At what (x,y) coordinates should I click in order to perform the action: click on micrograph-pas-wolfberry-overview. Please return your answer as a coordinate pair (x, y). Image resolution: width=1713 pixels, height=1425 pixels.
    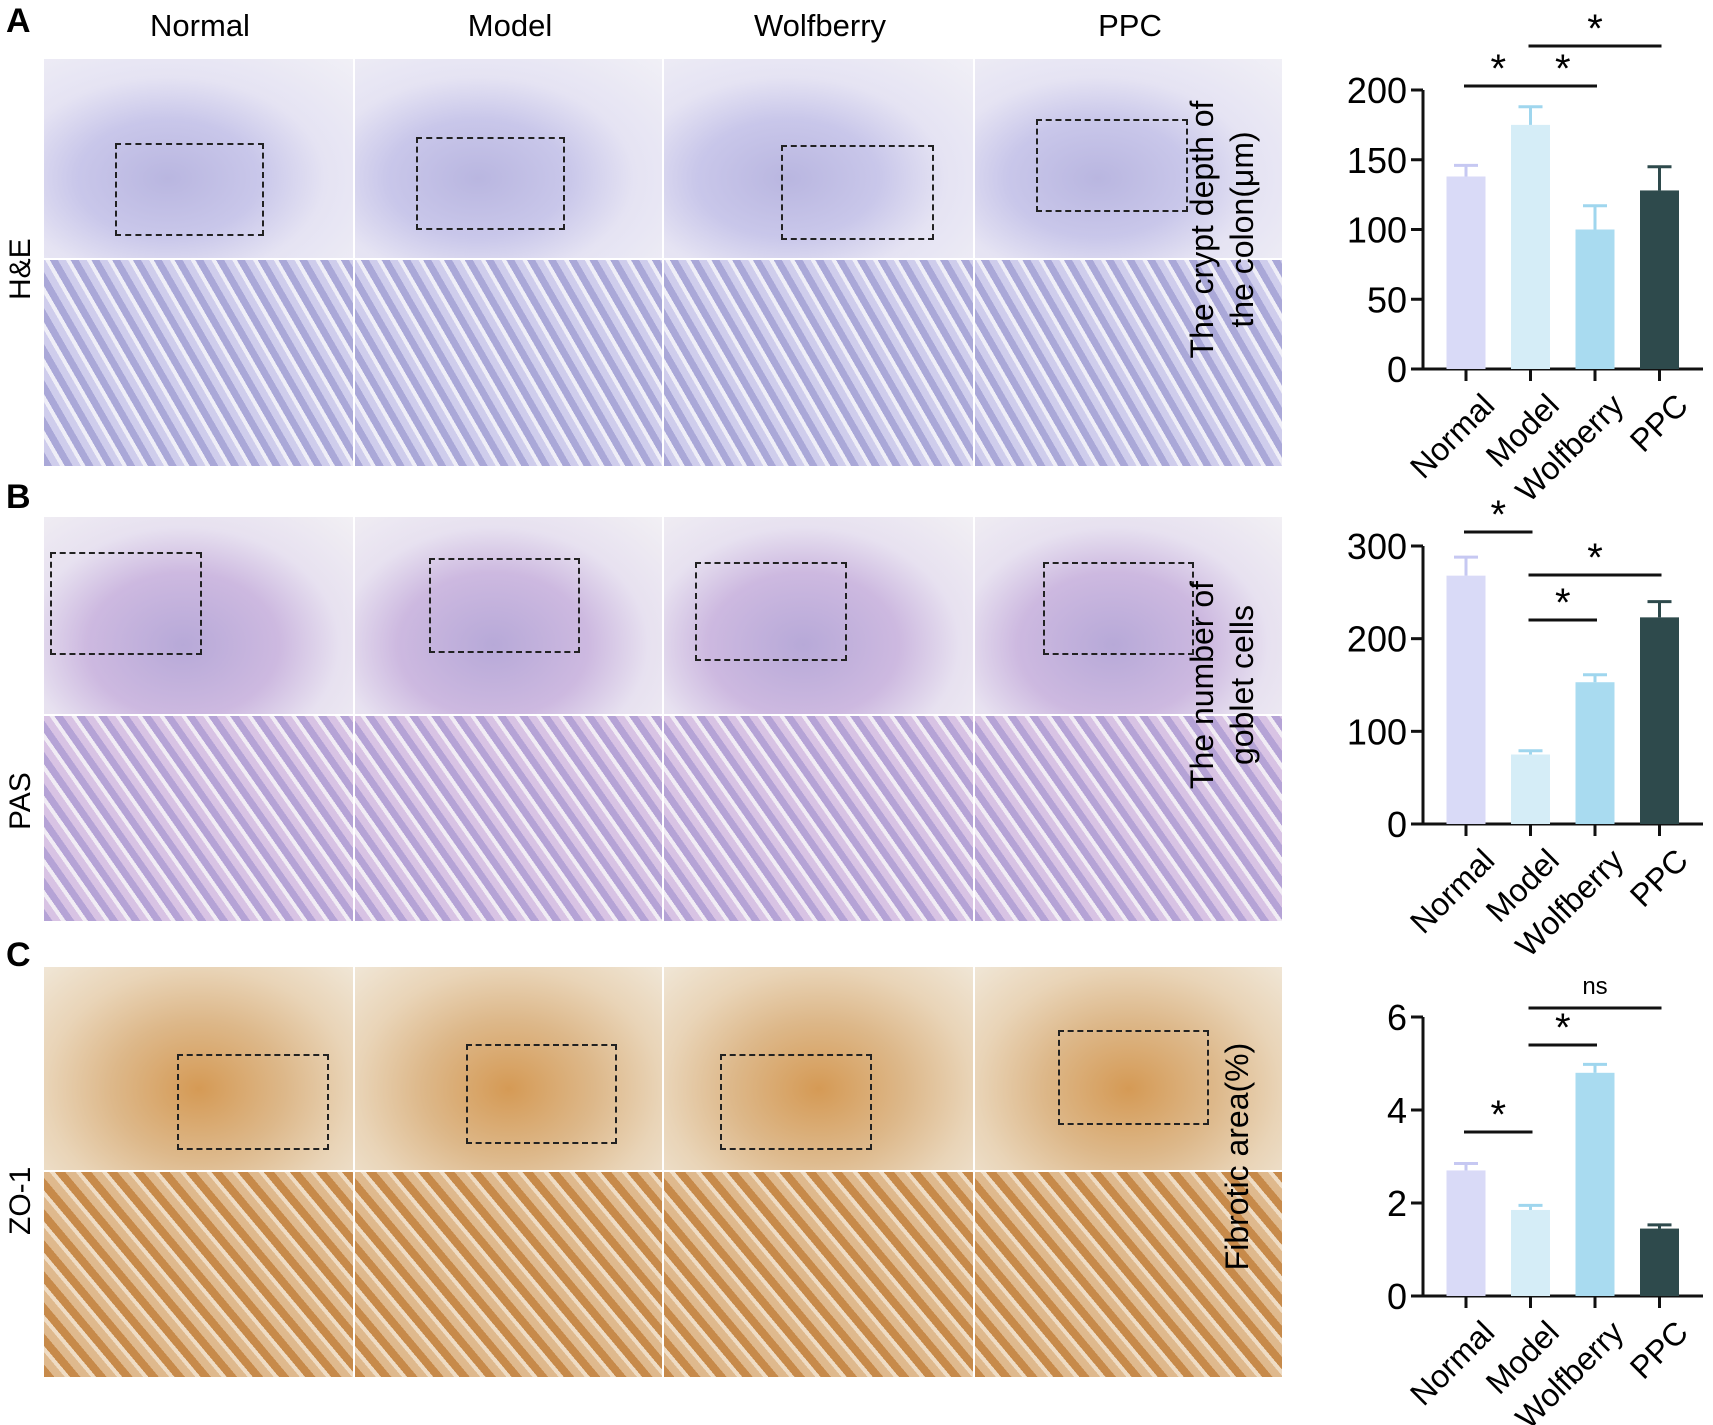
    Looking at the image, I should click on (818, 615).